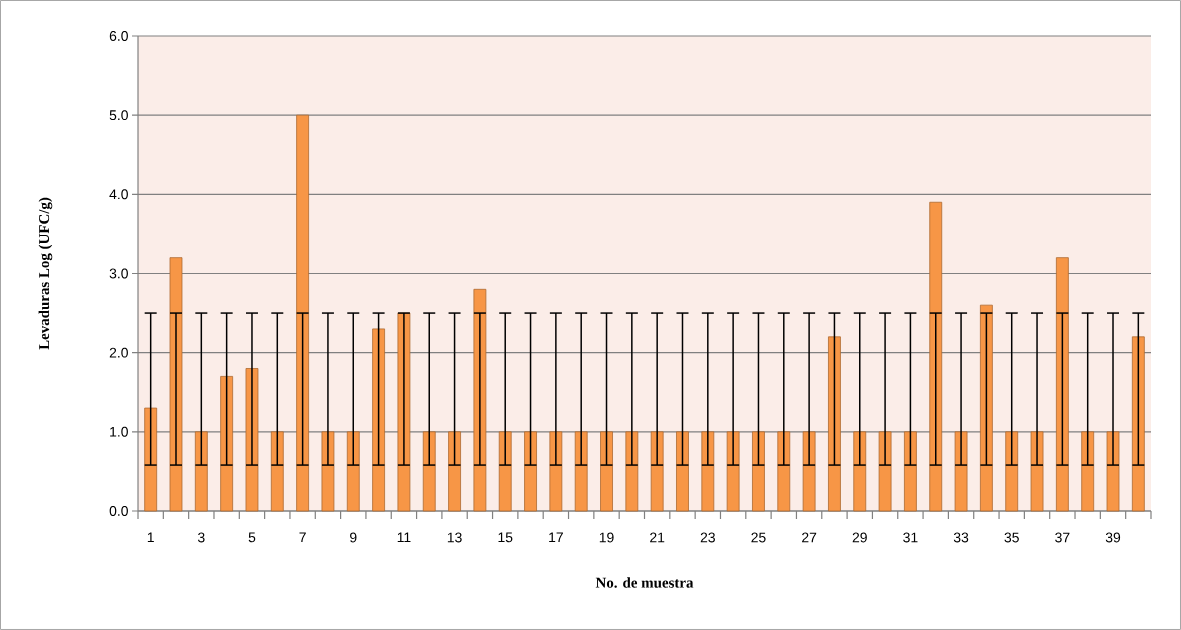  Describe the element at coordinates (118, 194) in the screenshot. I see `y-tick-label: 4.0` at that location.